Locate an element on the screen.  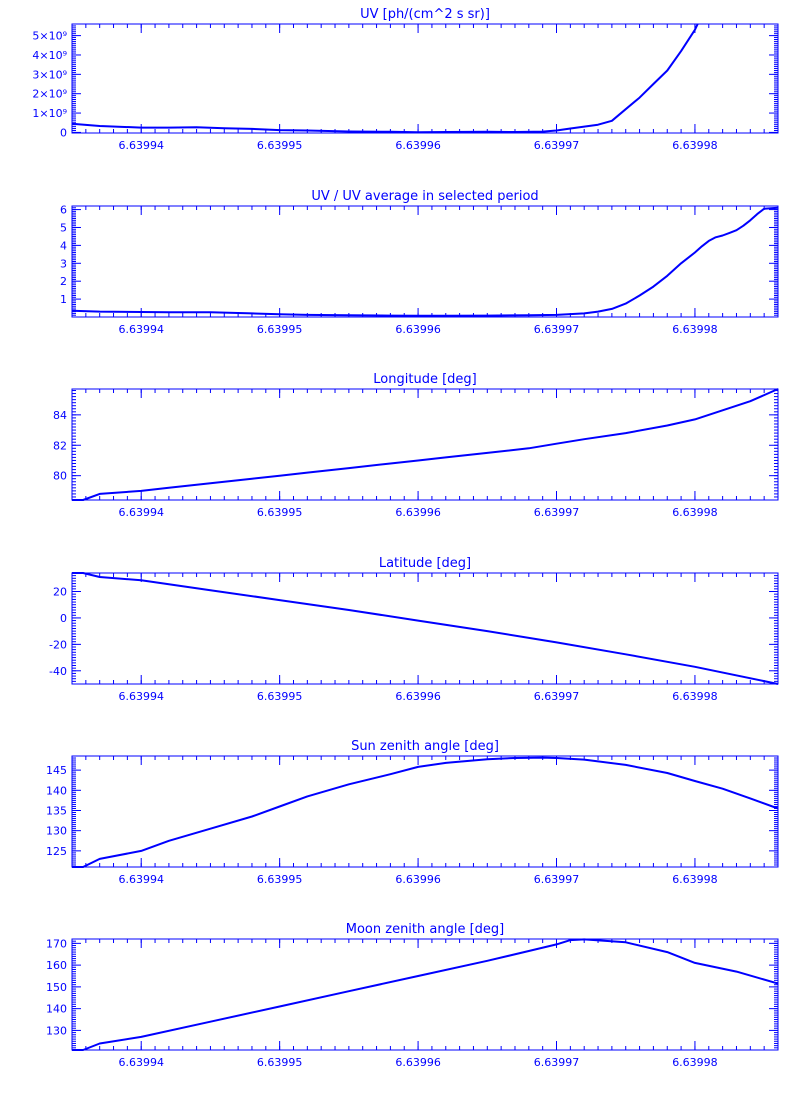
y-tick-label: 6 is located at coordinates (63, 210).